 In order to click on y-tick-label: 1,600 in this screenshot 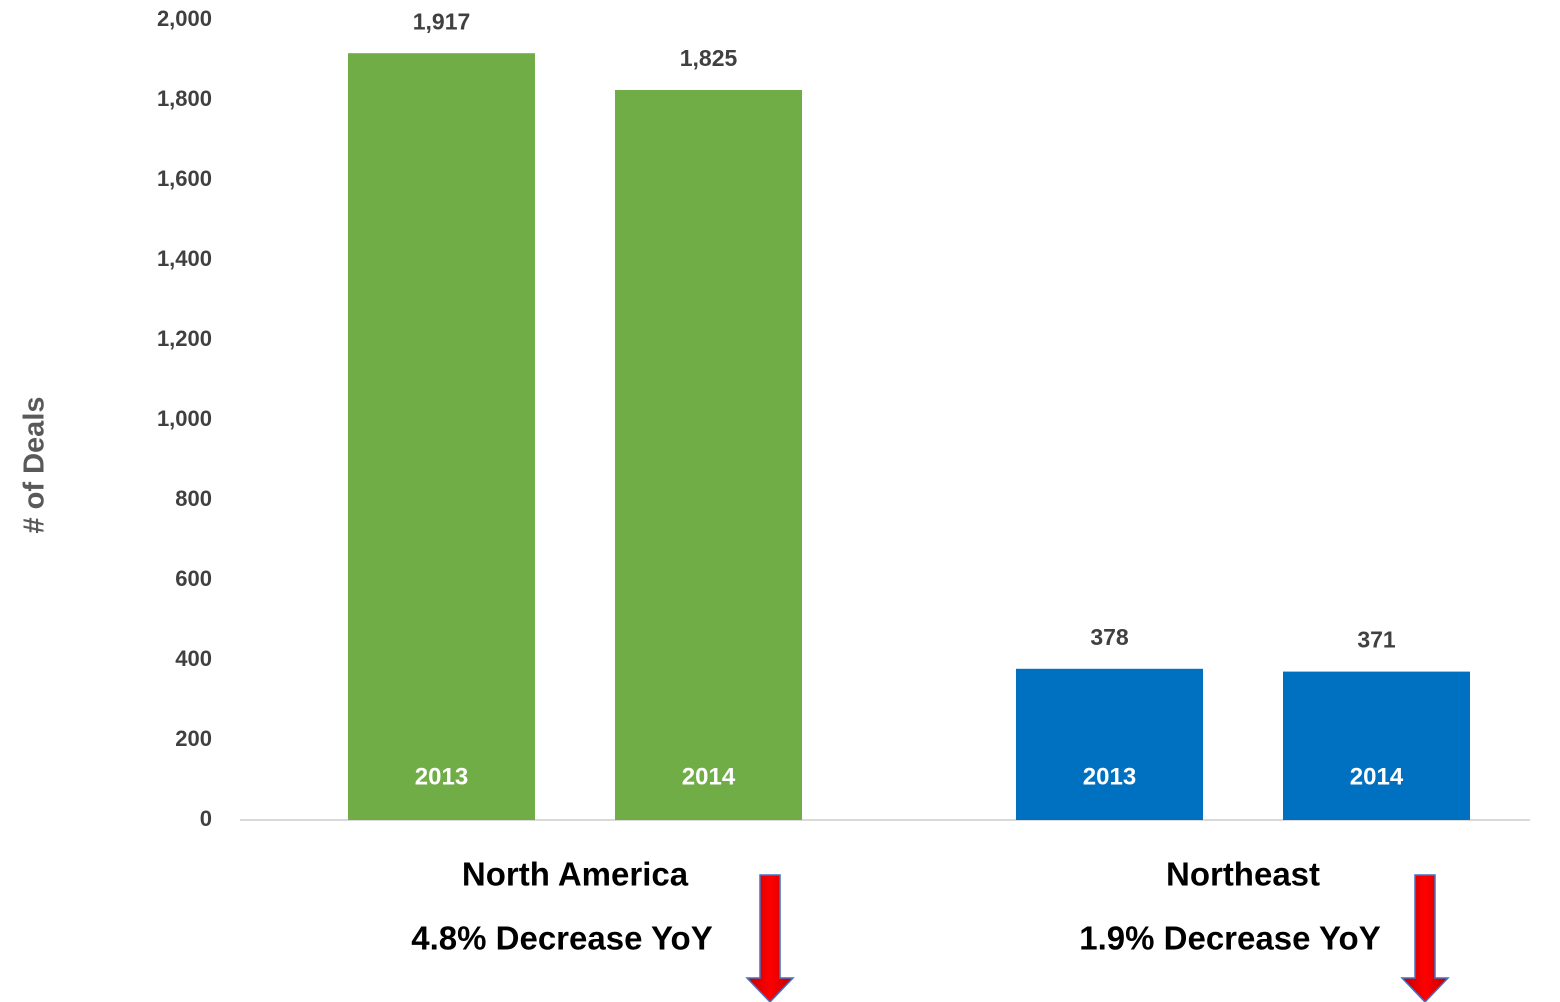, I will do `click(184, 178)`.